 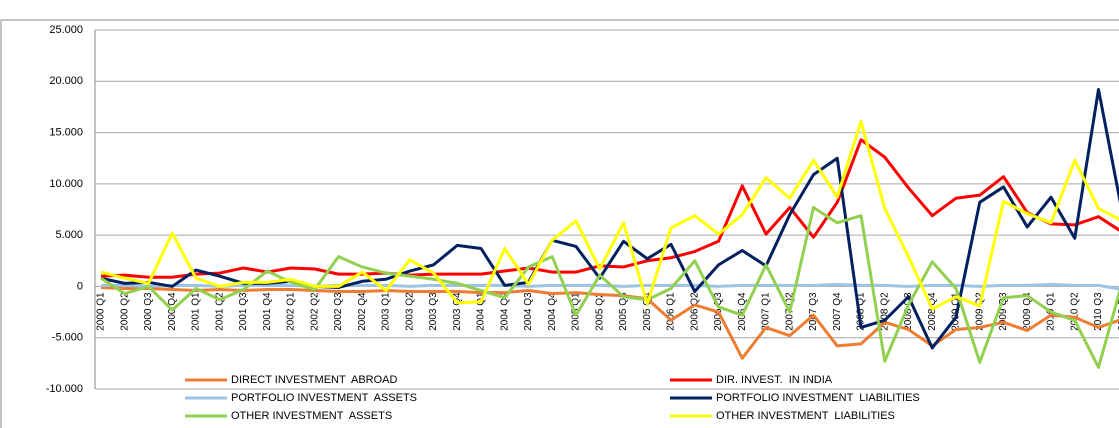 What do you see at coordinates (338, 311) in the screenshot?
I see `x-tick-label: 2002 Q3` at bounding box center [338, 311].